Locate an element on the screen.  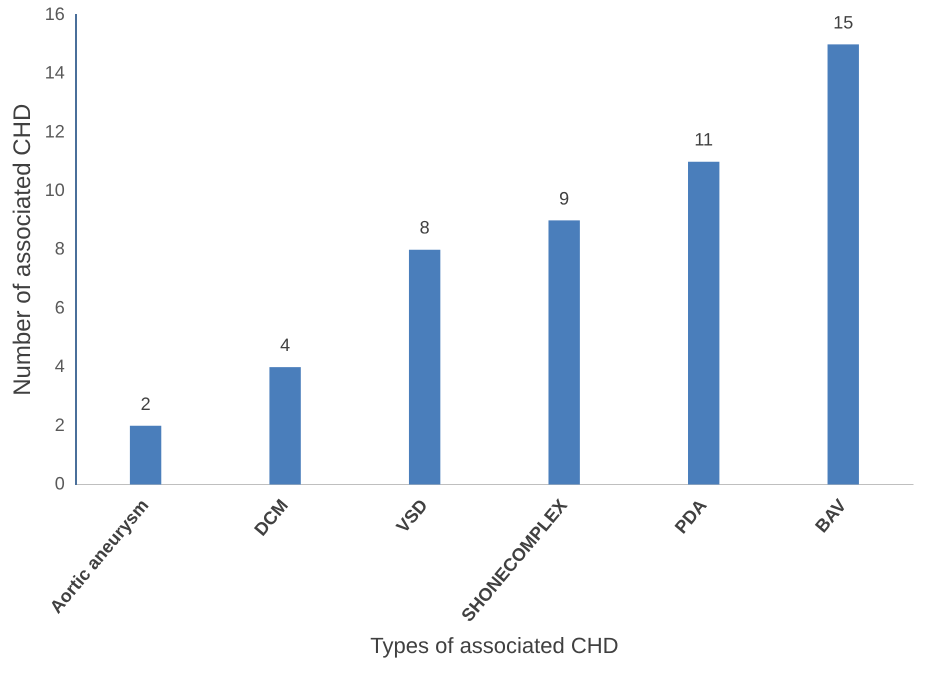
data-label: 2 is located at coordinates (145, 404).